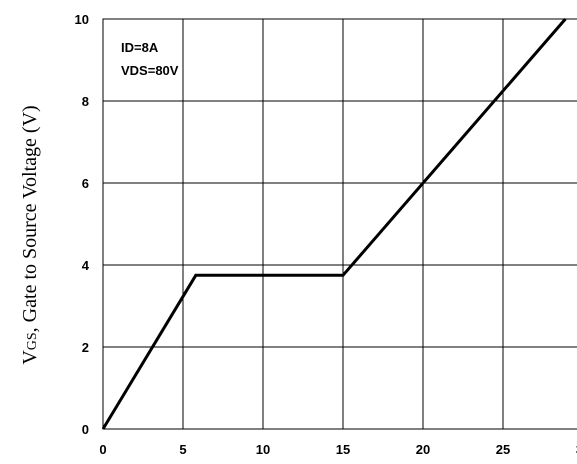 This screenshot has height=464, width=577. Describe the element at coordinates (86, 265) in the screenshot. I see `y-tick-label-4: 4` at that location.